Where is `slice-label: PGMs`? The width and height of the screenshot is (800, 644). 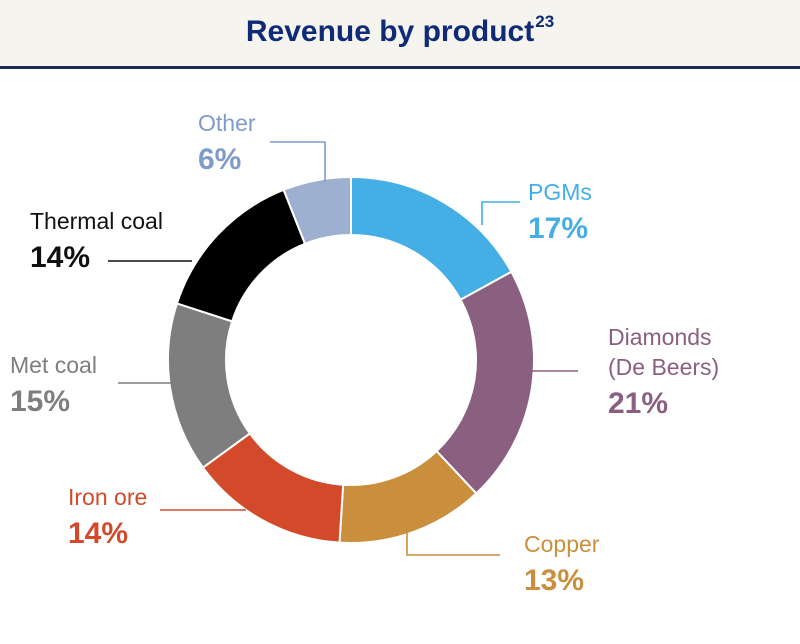
slice-label: PGMs is located at coordinates (560, 192).